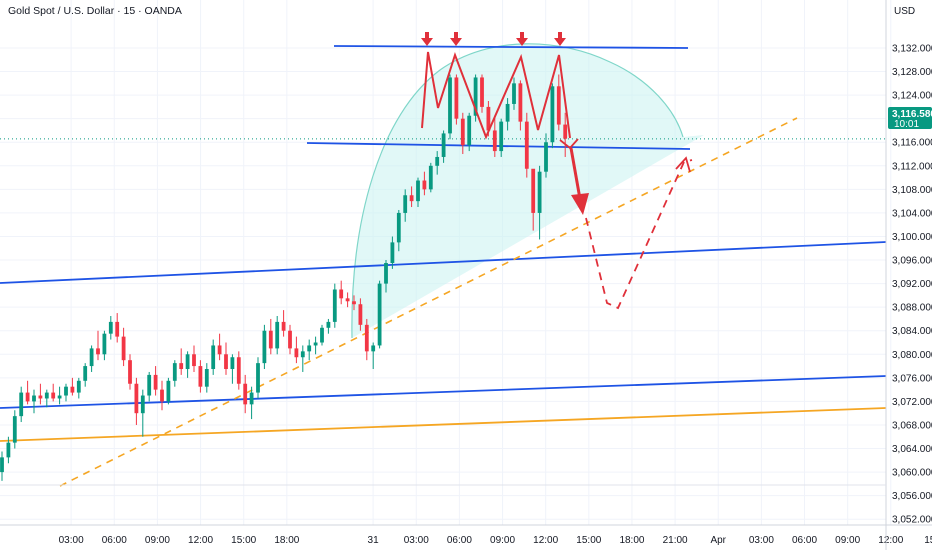 This screenshot has width=932, height=550. What do you see at coordinates (580, 204) in the screenshot?
I see `projection-arrow-head` at bounding box center [580, 204].